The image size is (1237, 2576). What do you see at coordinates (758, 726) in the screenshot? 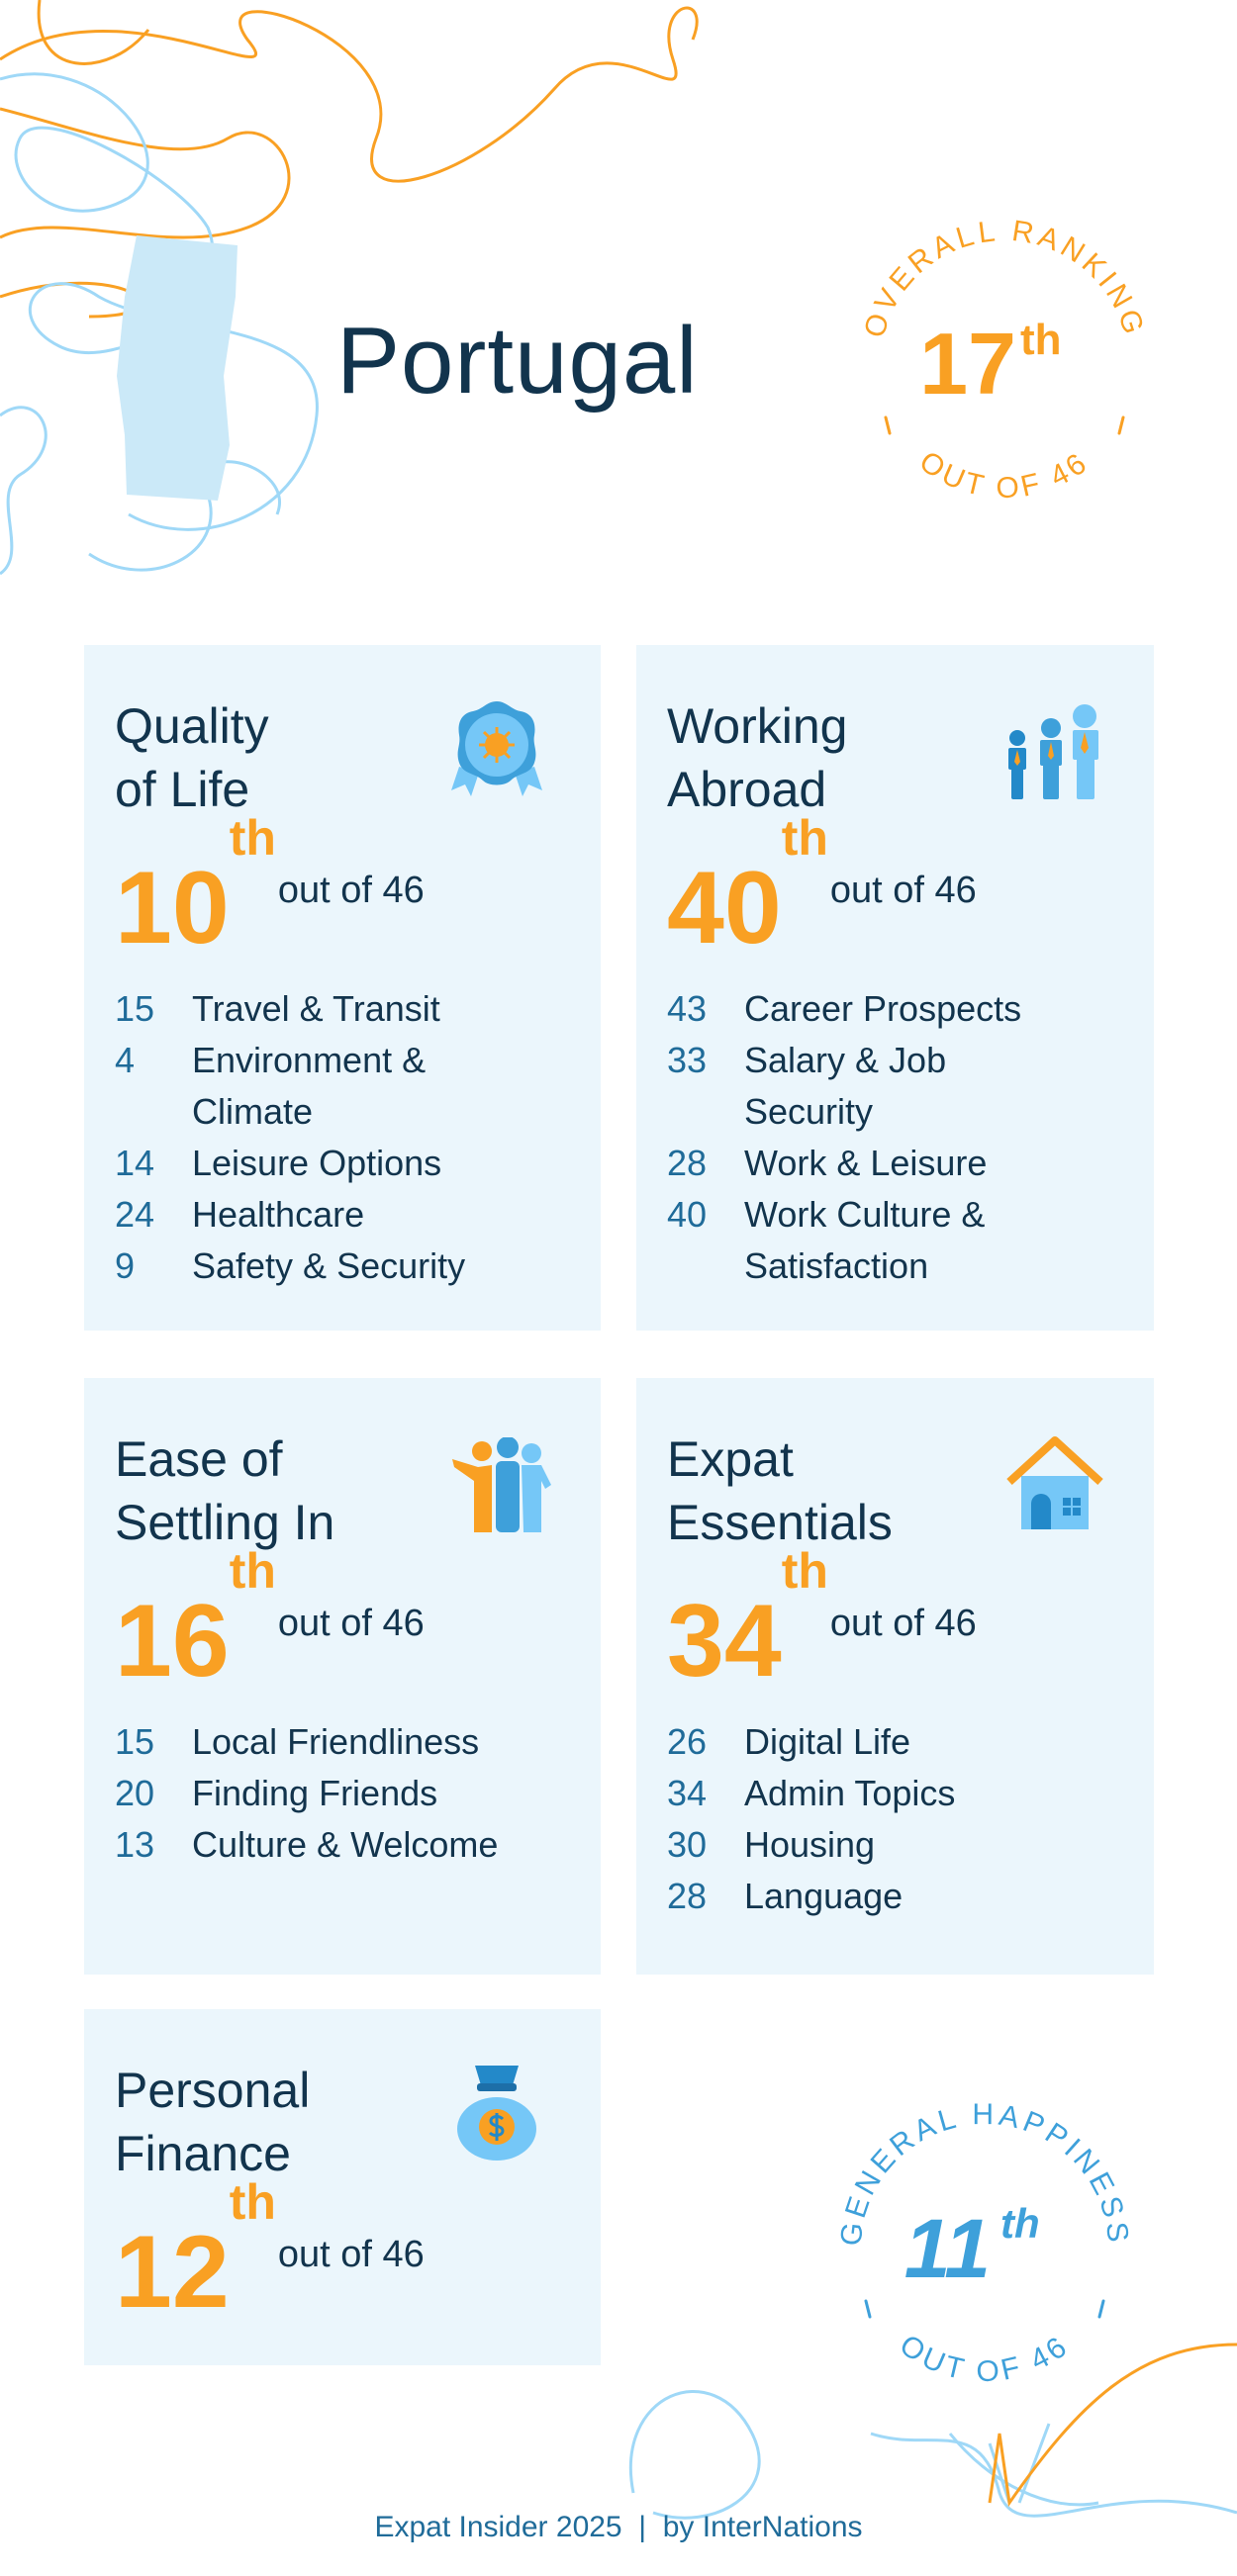
I see `card-title: Working` at bounding box center [758, 726].